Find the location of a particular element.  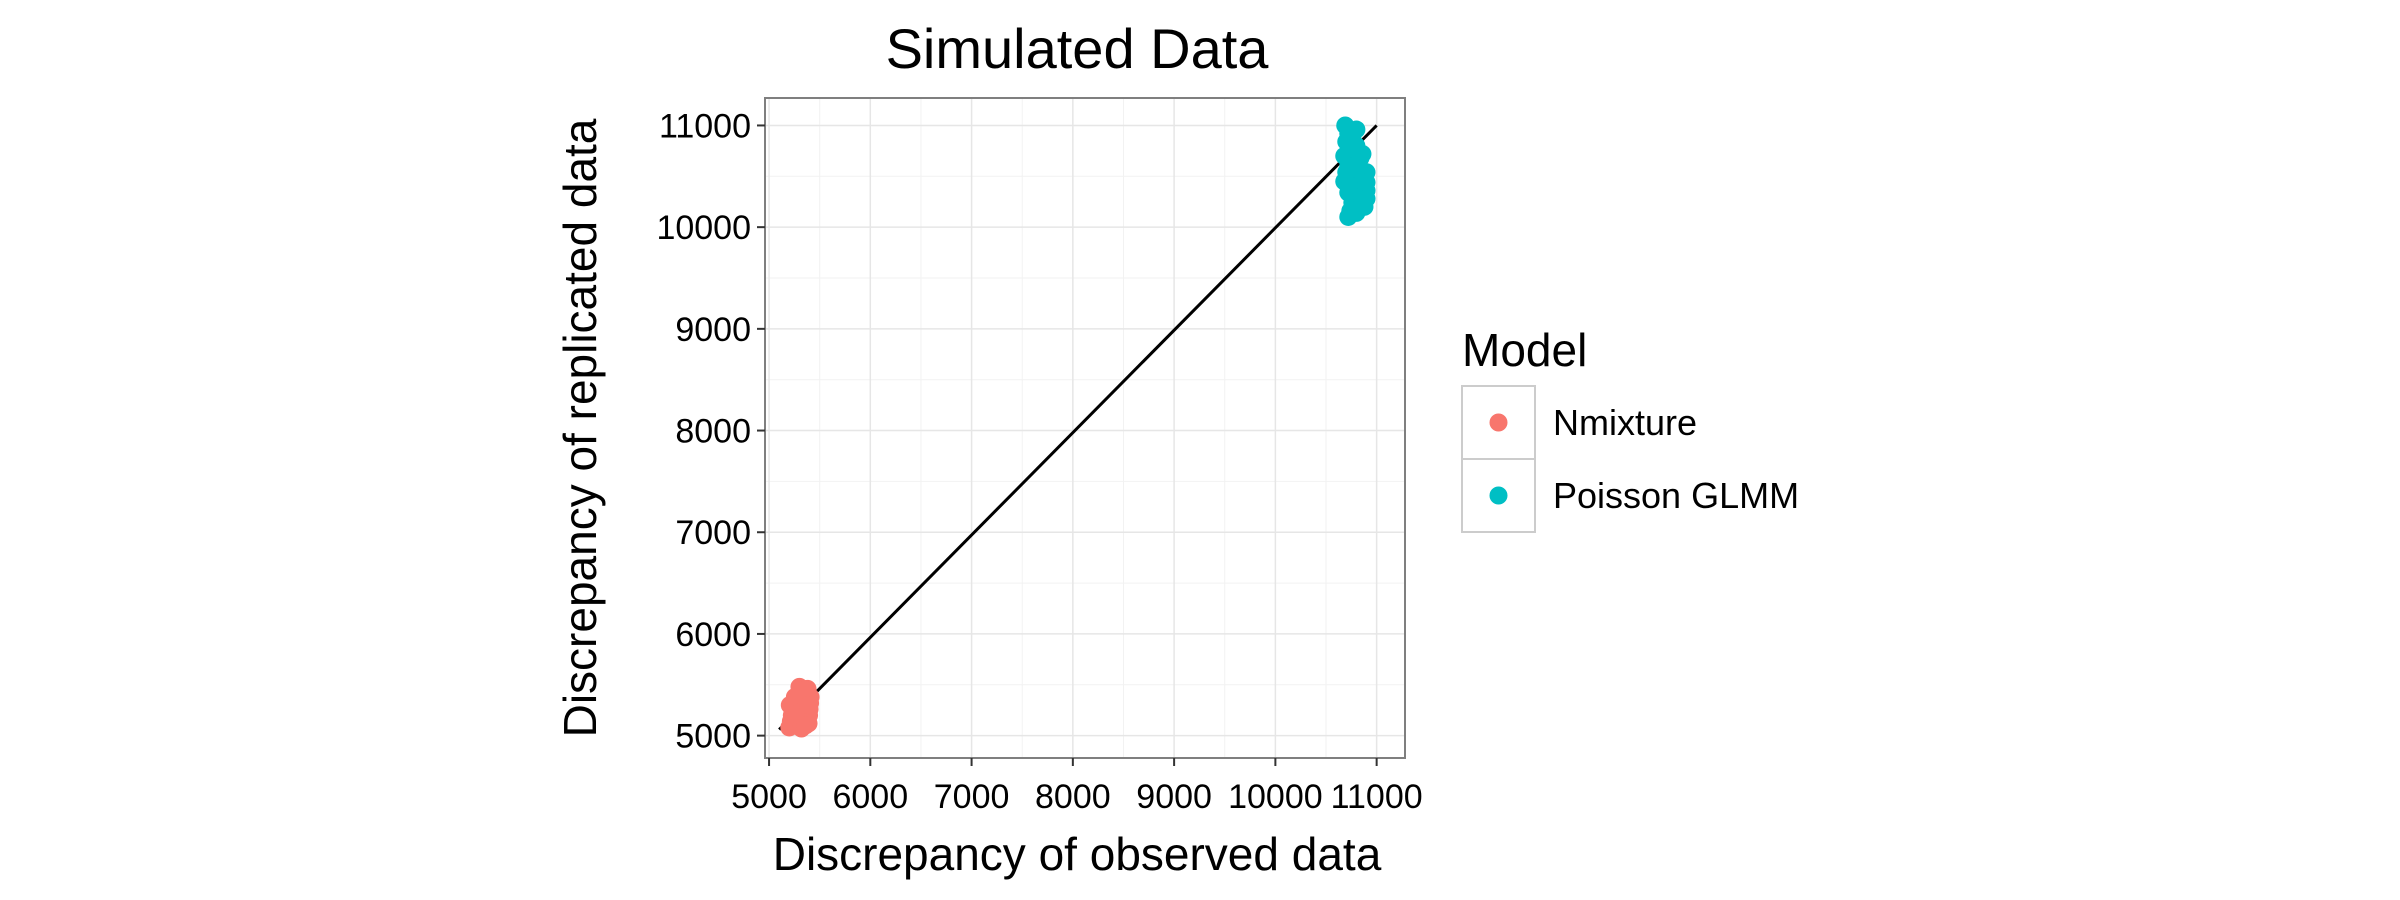

legend-label: Nmixture is located at coordinates (1625, 422).